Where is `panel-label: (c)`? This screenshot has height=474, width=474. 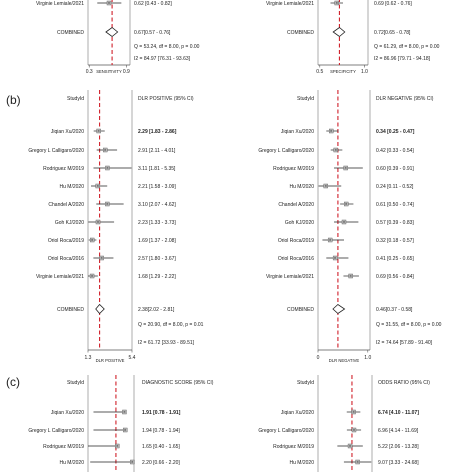
panel-label: (c) is located at coordinates (13, 382).